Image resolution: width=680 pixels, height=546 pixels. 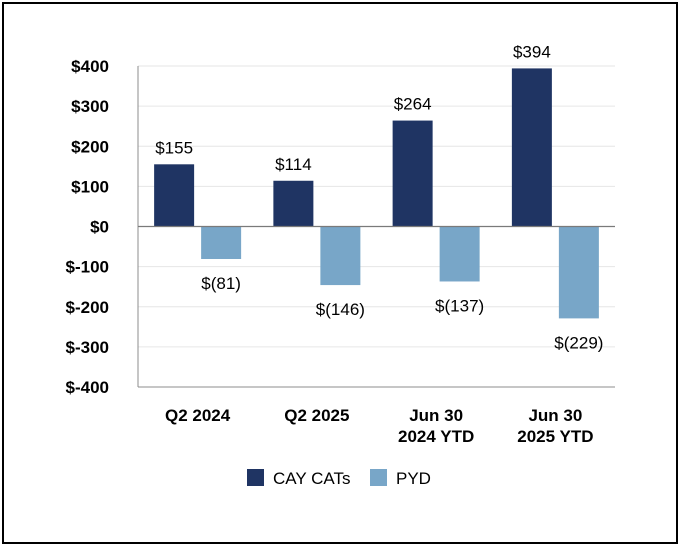 What do you see at coordinates (413, 104) in the screenshot?
I see `data-label: $264` at bounding box center [413, 104].